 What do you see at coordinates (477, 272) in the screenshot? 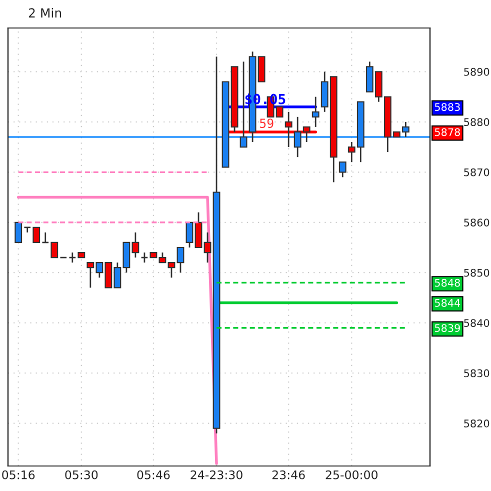
I see `y-tick-label: 5850` at bounding box center [477, 272].